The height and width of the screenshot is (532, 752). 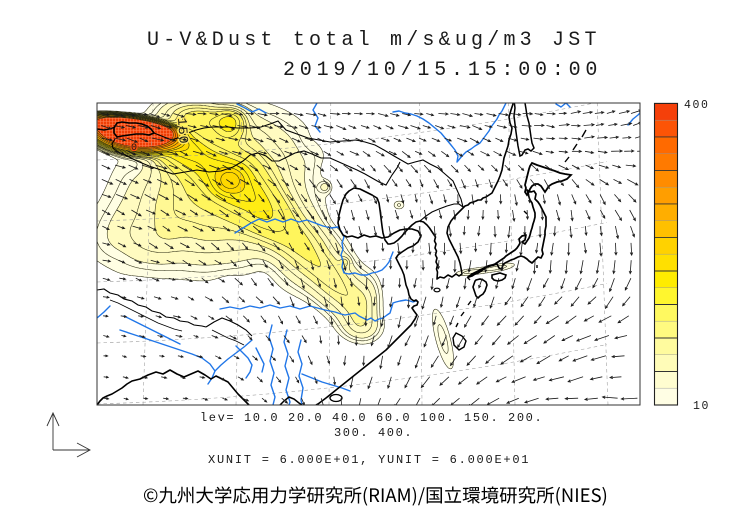 I want to click on svg-text:XUNIT = 6.000E+01, YUNIT = 6.0: XUNIT = 6.000E+01, YUNIT = 6.000E+01, so click(x=369, y=460).